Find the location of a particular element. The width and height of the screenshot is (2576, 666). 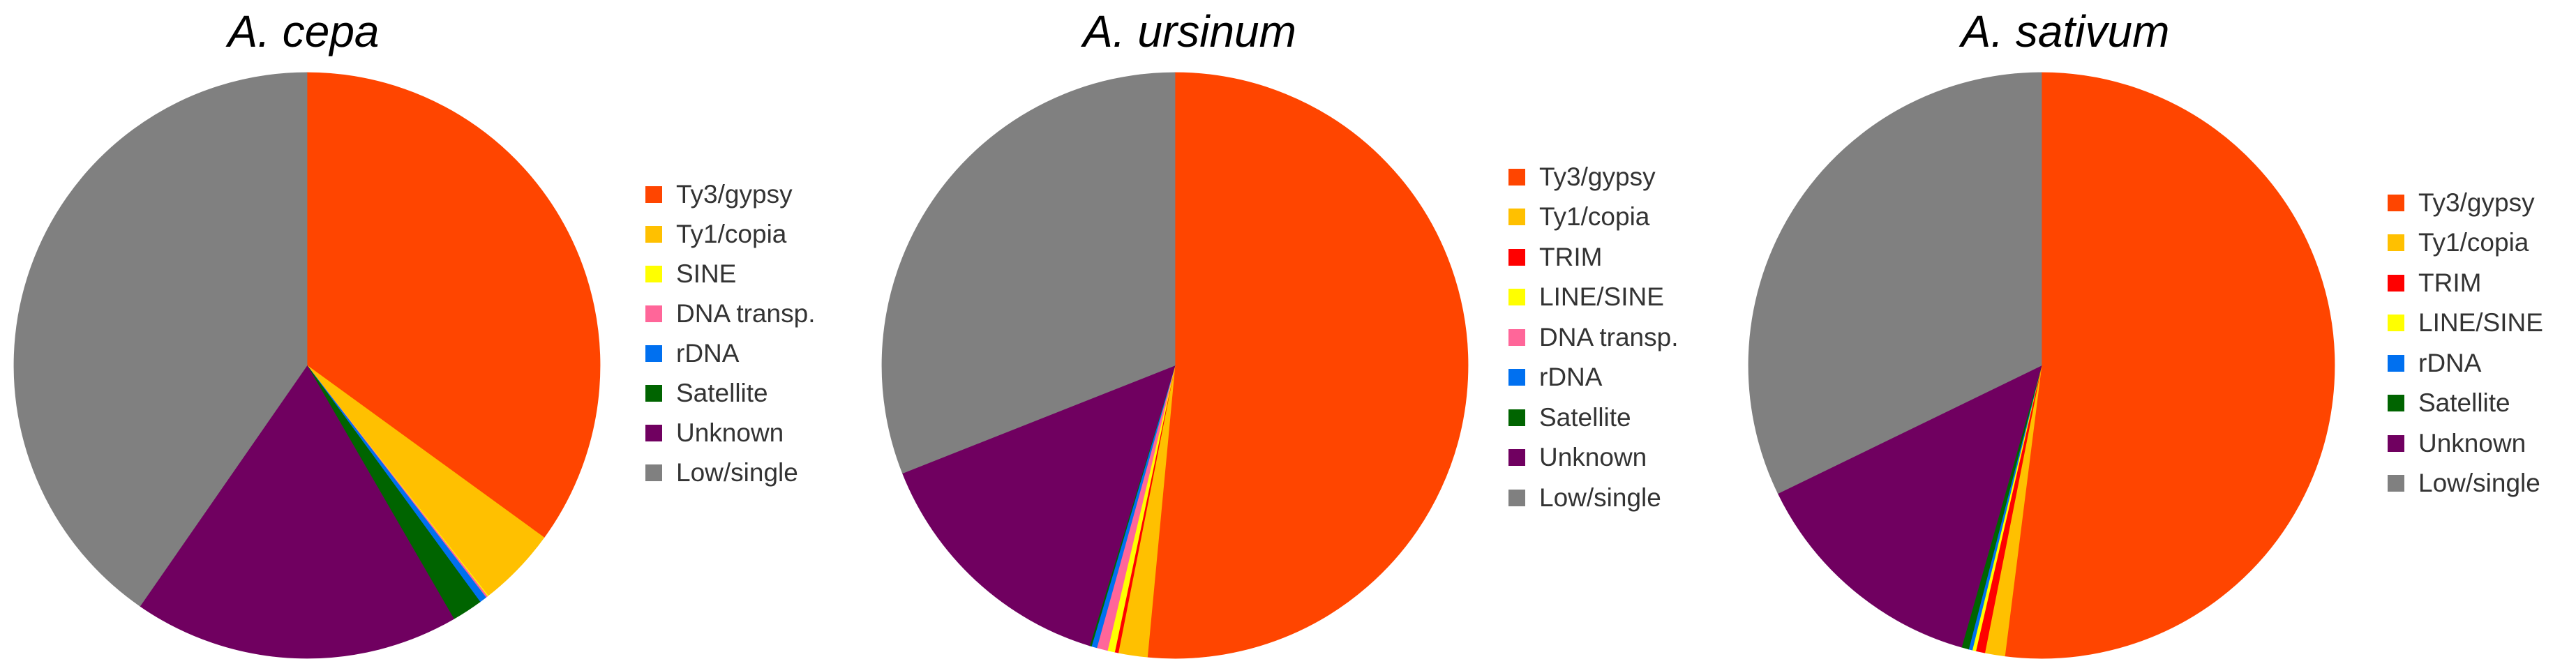

chart-title: A. cepa is located at coordinates (303, 31).